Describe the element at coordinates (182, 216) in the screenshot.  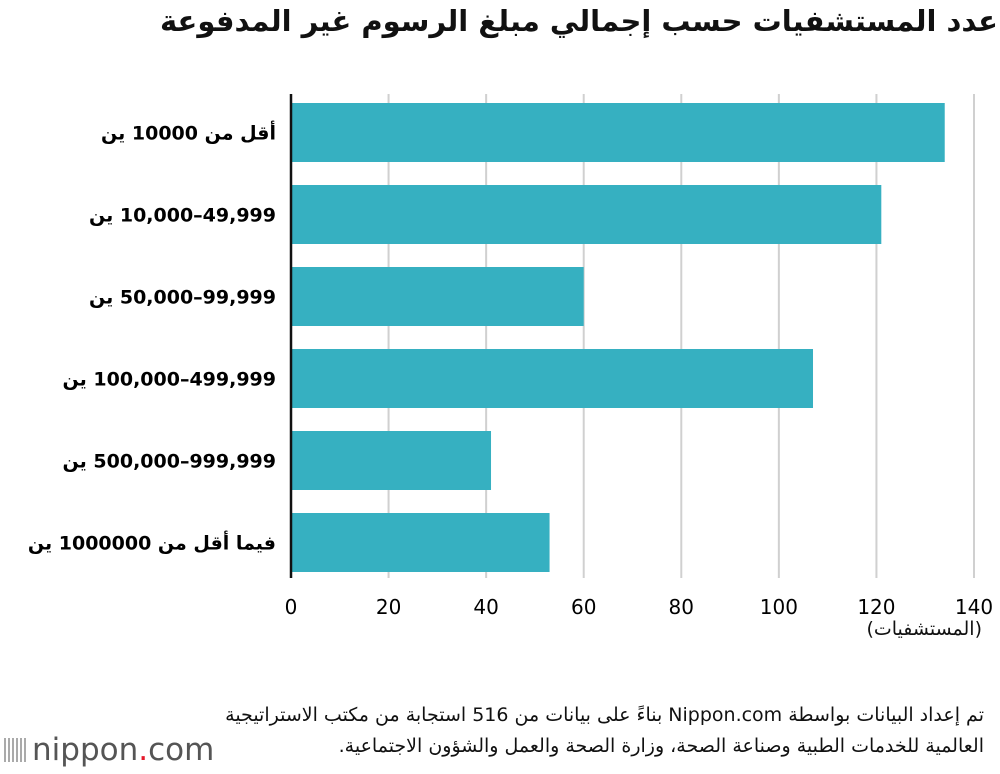
I see `category-label: 49,999–10,000 ين` at that location.